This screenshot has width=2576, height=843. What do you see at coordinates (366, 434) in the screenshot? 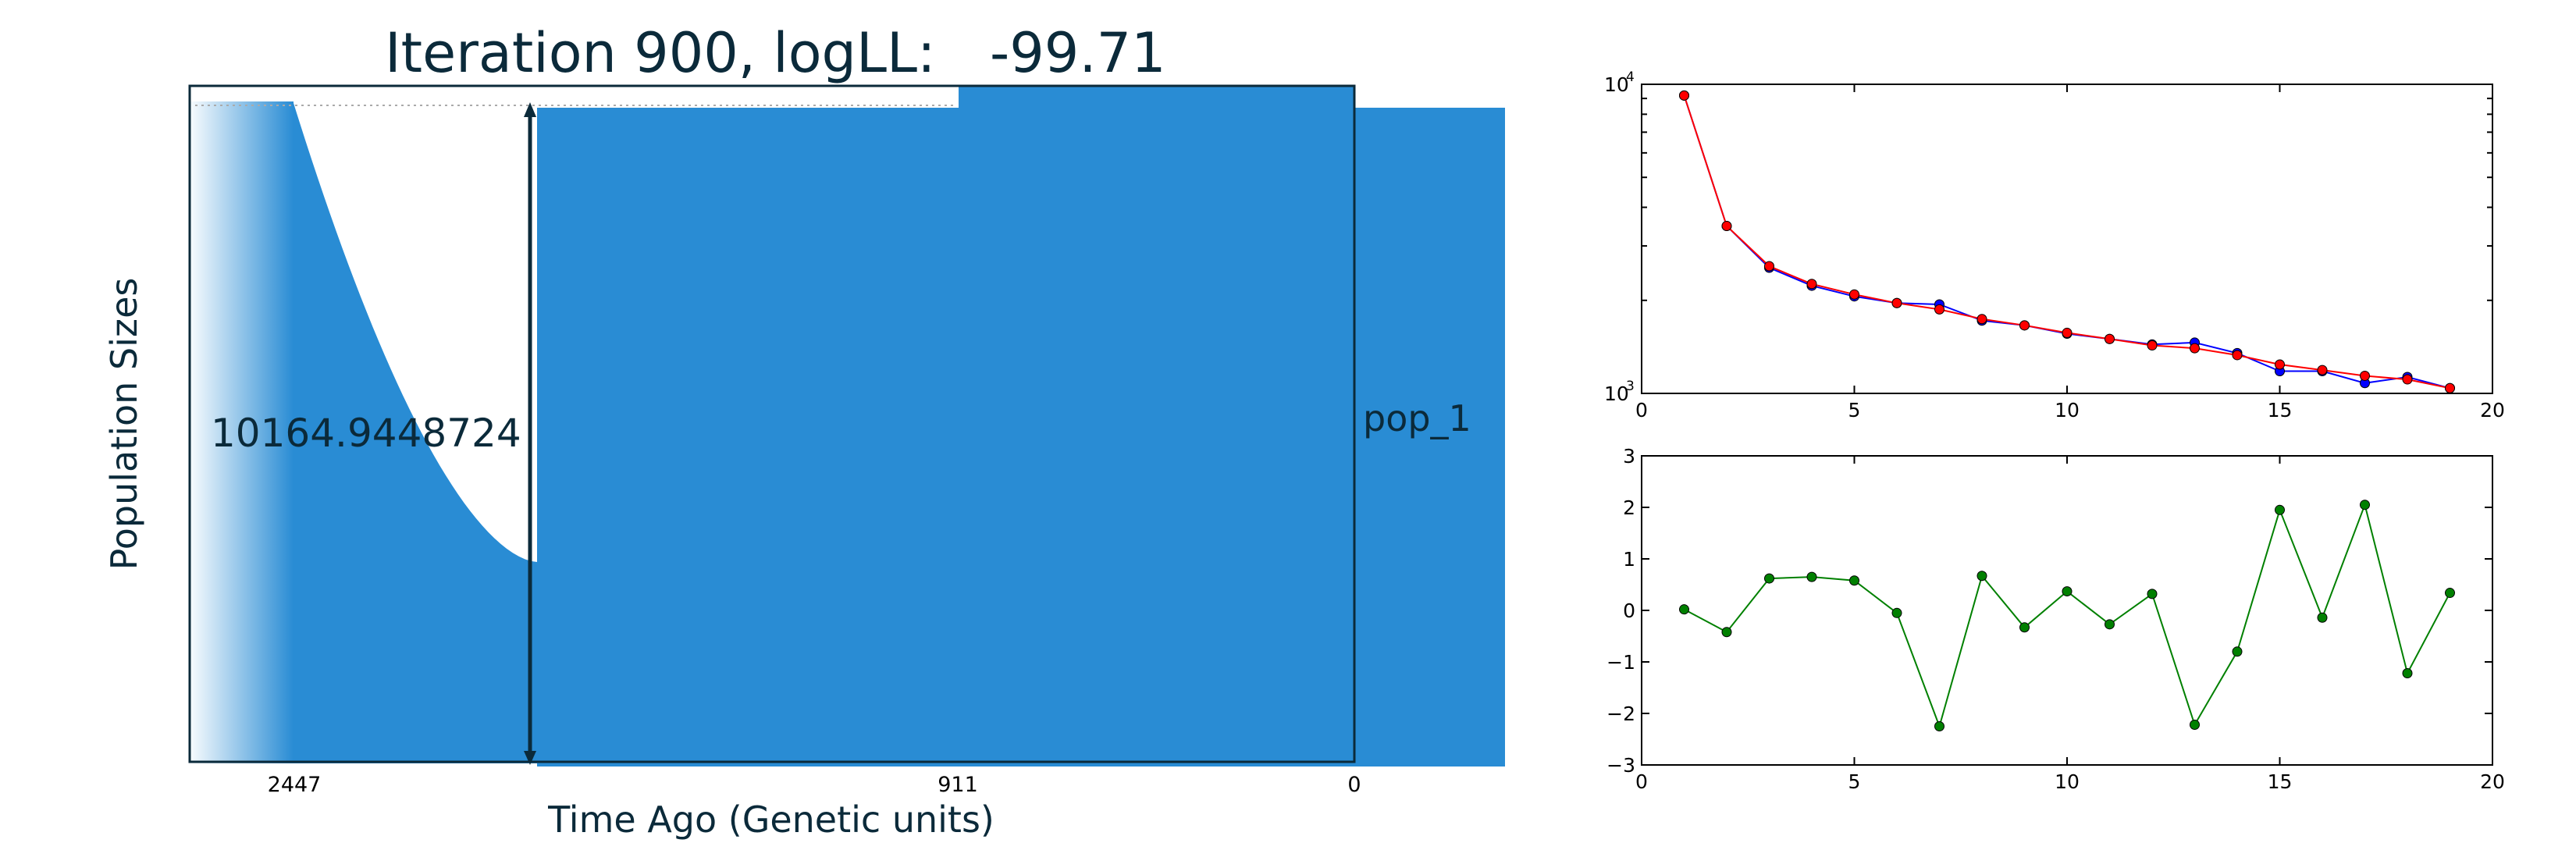
I see `size-annotation: 10164.9448724` at bounding box center [366, 434].